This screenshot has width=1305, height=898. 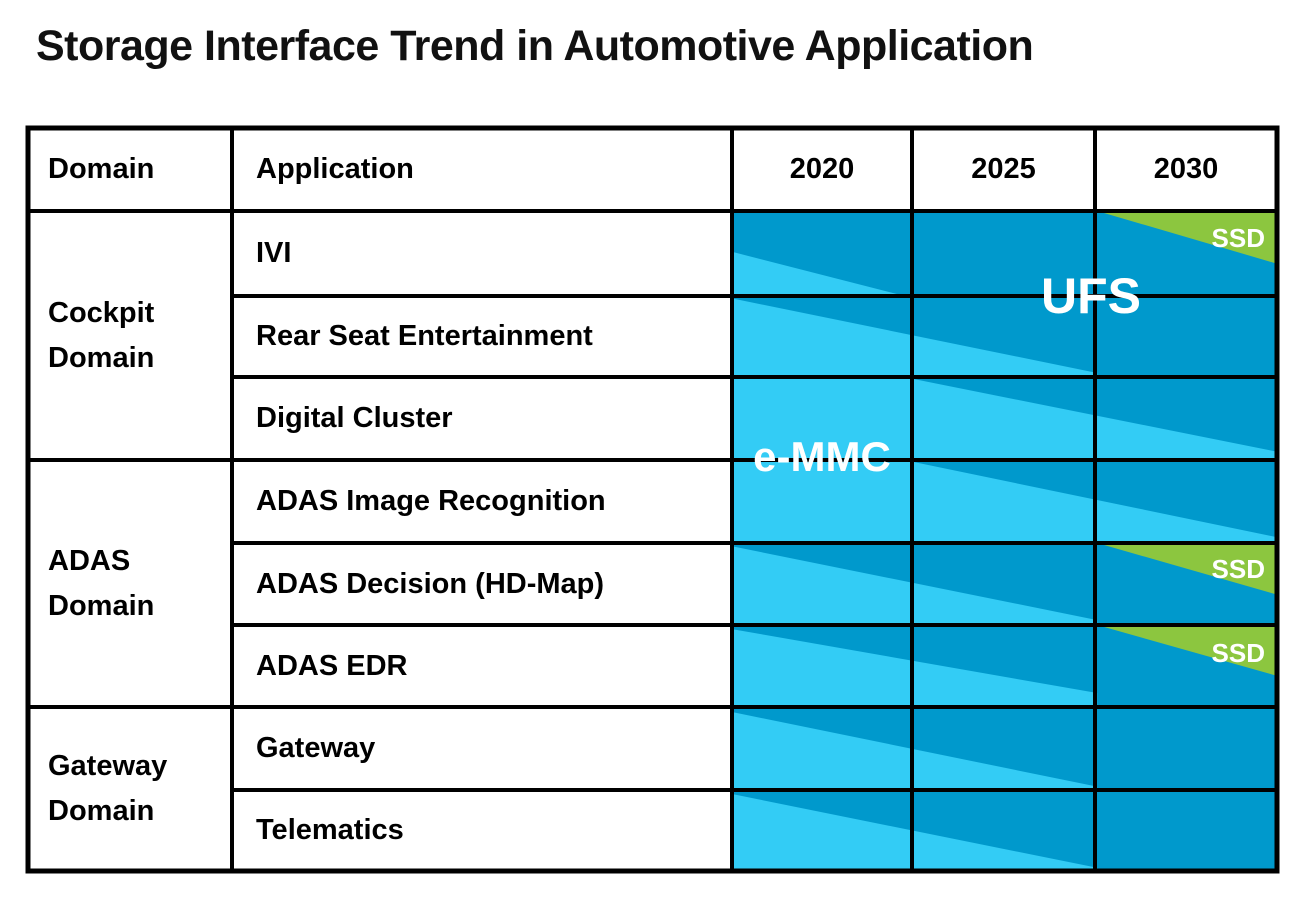 What do you see at coordinates (101, 169) in the screenshot?
I see `header-domain: Domain` at bounding box center [101, 169].